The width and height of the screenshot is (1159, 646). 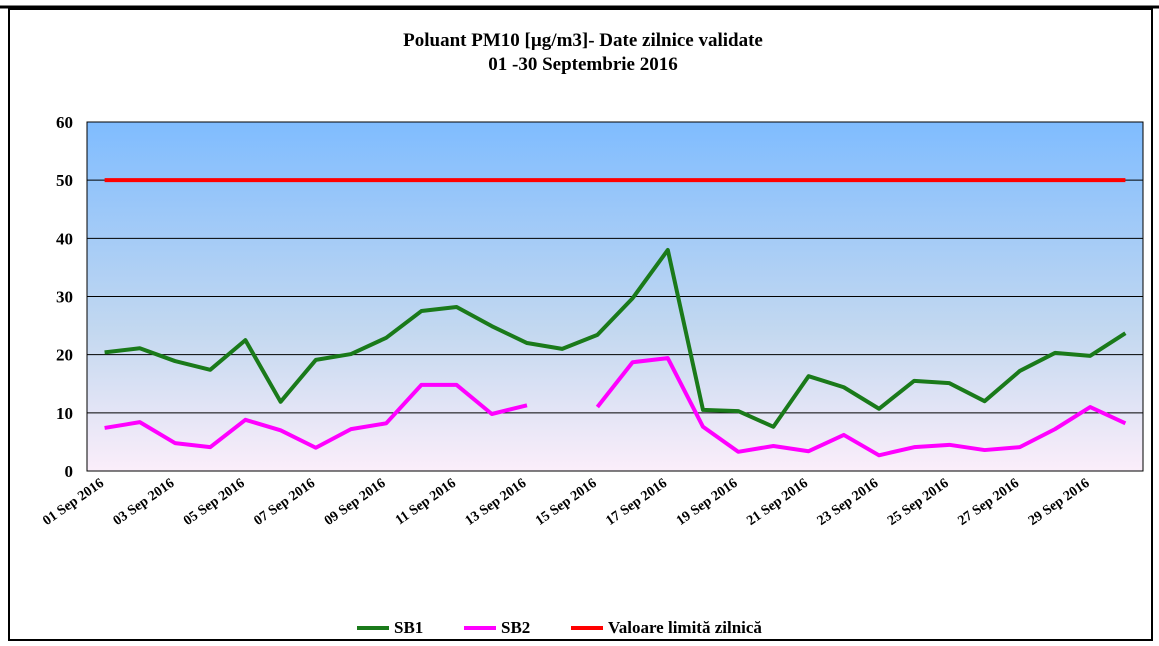 What do you see at coordinates (64, 355) in the screenshot?
I see `y-tick-label: 20` at bounding box center [64, 355].